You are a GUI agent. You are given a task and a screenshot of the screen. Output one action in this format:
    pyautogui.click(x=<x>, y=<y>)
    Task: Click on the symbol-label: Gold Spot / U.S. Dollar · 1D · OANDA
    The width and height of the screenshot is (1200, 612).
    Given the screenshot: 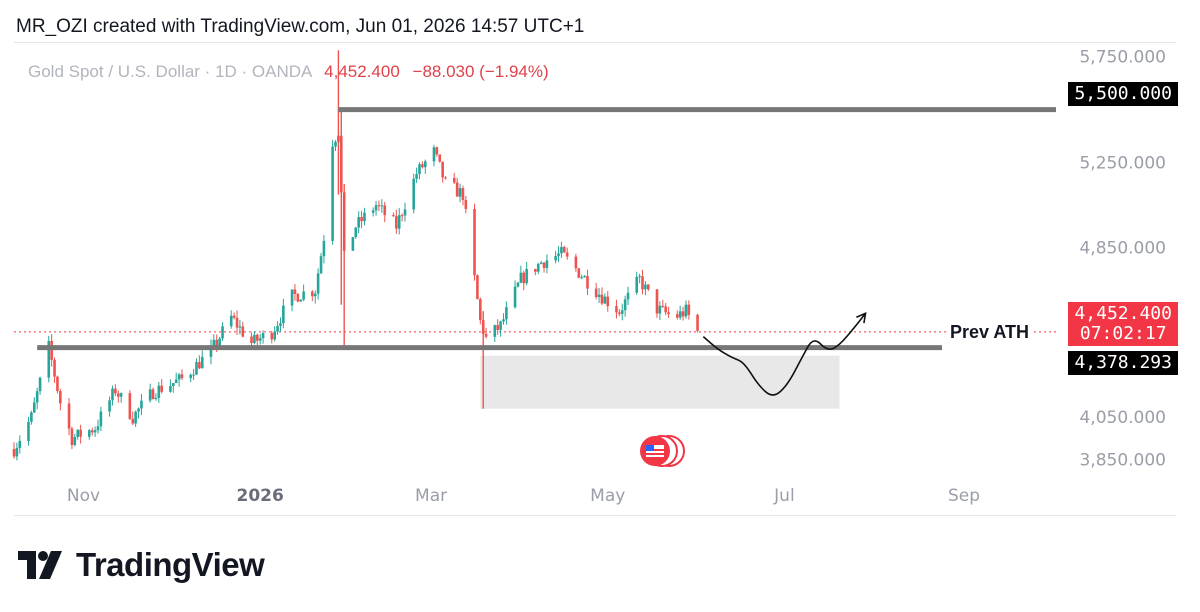 What is the action you would take?
    pyautogui.click(x=170, y=71)
    